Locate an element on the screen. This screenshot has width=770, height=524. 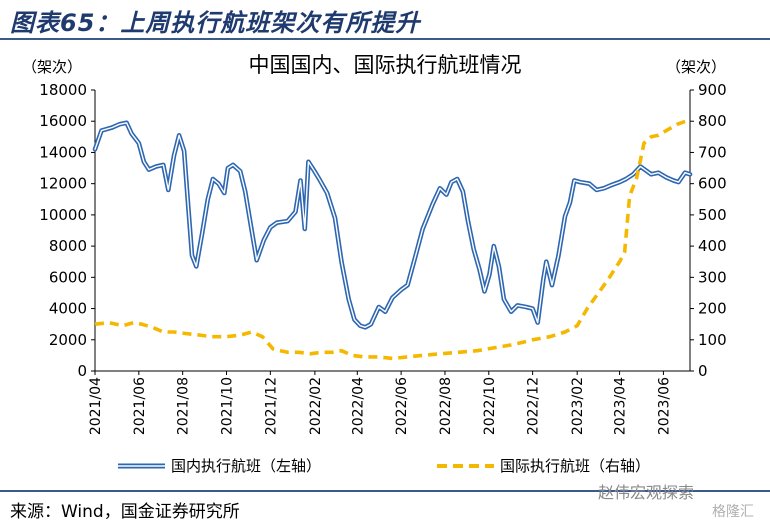
watermark-secondary: 格隆汇 is located at coordinates (733, 512).